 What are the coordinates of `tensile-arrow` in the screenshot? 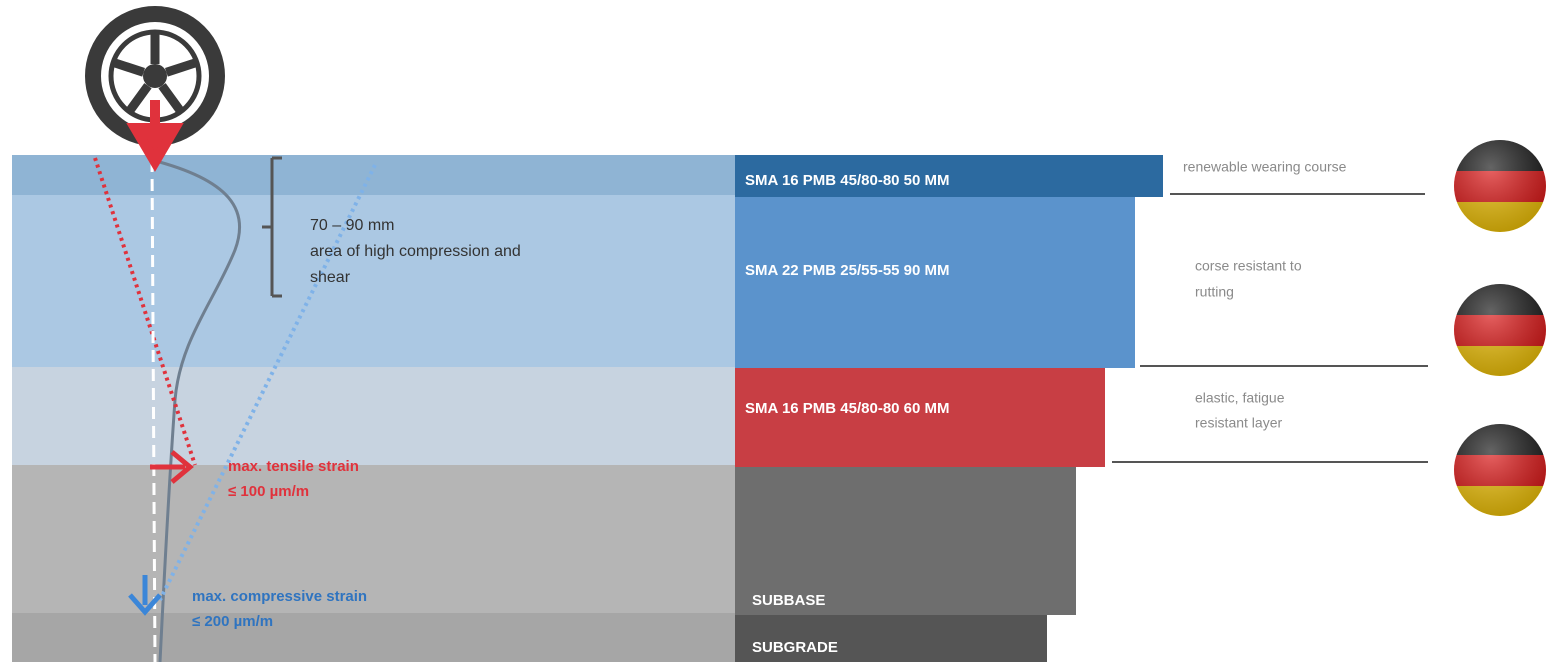 It's located at (172, 467).